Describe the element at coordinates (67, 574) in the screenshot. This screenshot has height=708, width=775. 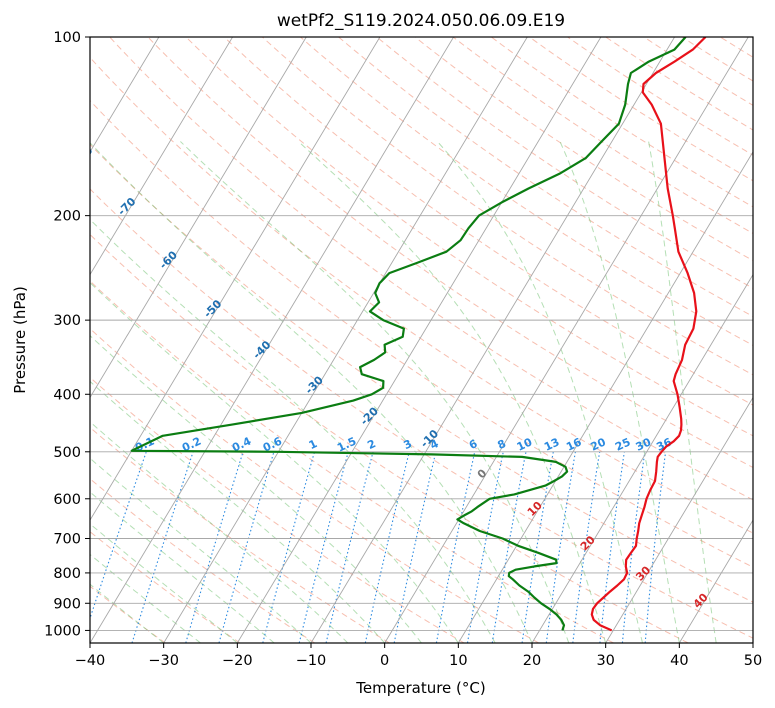
I see `y-tick-label: 800` at that location.